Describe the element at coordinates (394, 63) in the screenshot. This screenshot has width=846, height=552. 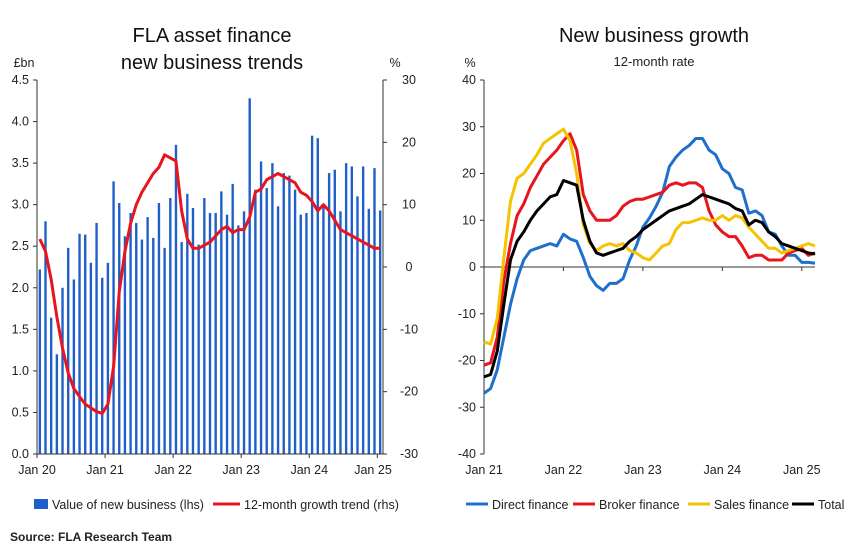
I see `right-y-unit: %` at that location.